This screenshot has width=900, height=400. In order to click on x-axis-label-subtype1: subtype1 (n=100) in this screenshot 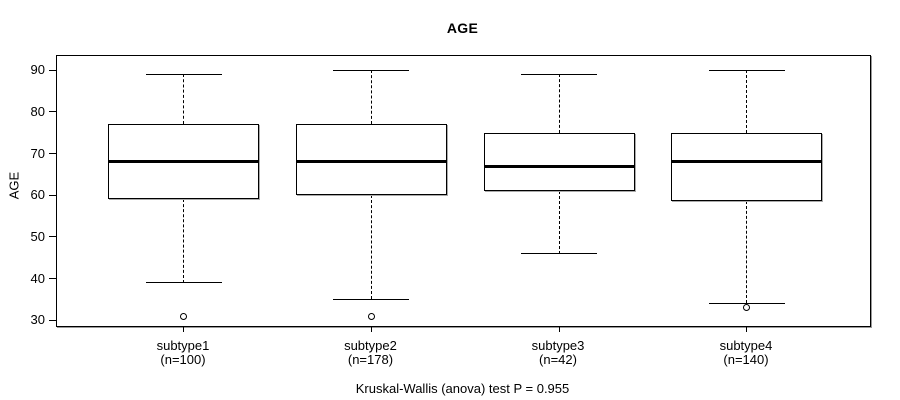, I will do `click(183, 352)`.